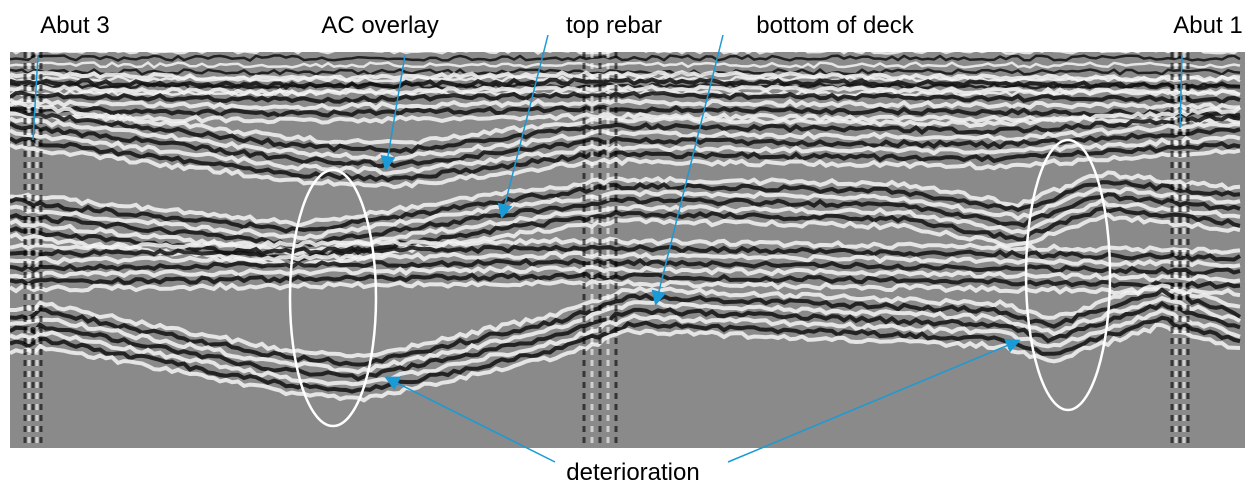  What do you see at coordinates (74, 25) in the screenshot?
I see `label: Abut 3` at bounding box center [74, 25].